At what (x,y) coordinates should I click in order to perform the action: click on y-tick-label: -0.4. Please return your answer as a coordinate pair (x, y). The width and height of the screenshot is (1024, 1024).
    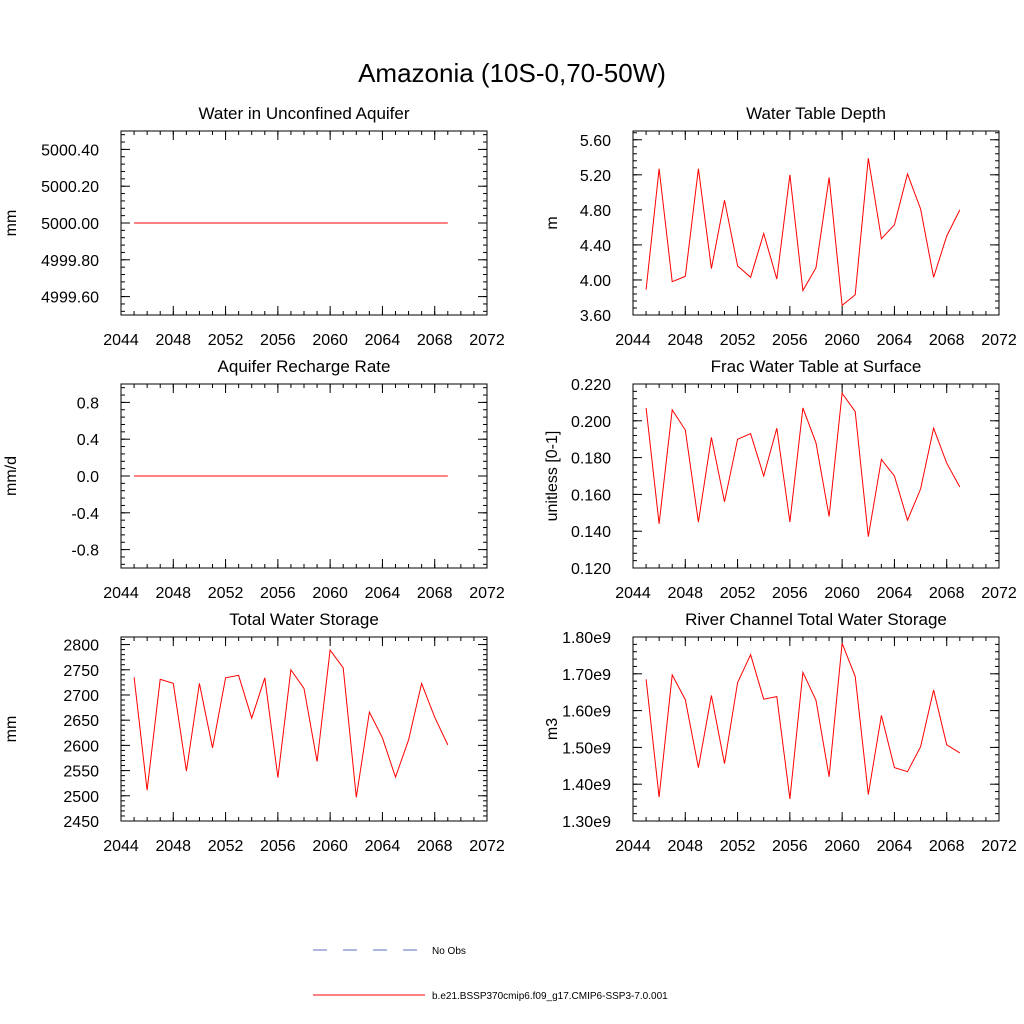
    Looking at the image, I should click on (85, 514).